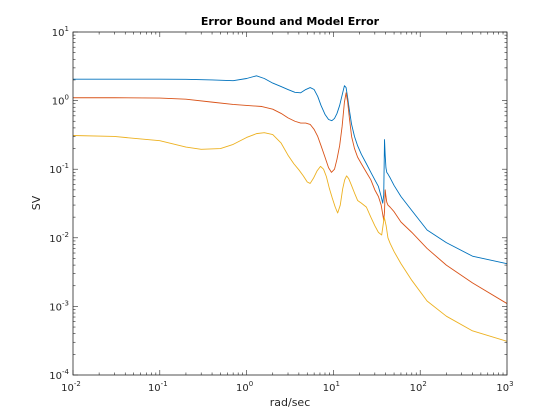 The width and height of the screenshot is (560, 420). I want to click on x-tick-label-3: 10¹, so click(331, 387).